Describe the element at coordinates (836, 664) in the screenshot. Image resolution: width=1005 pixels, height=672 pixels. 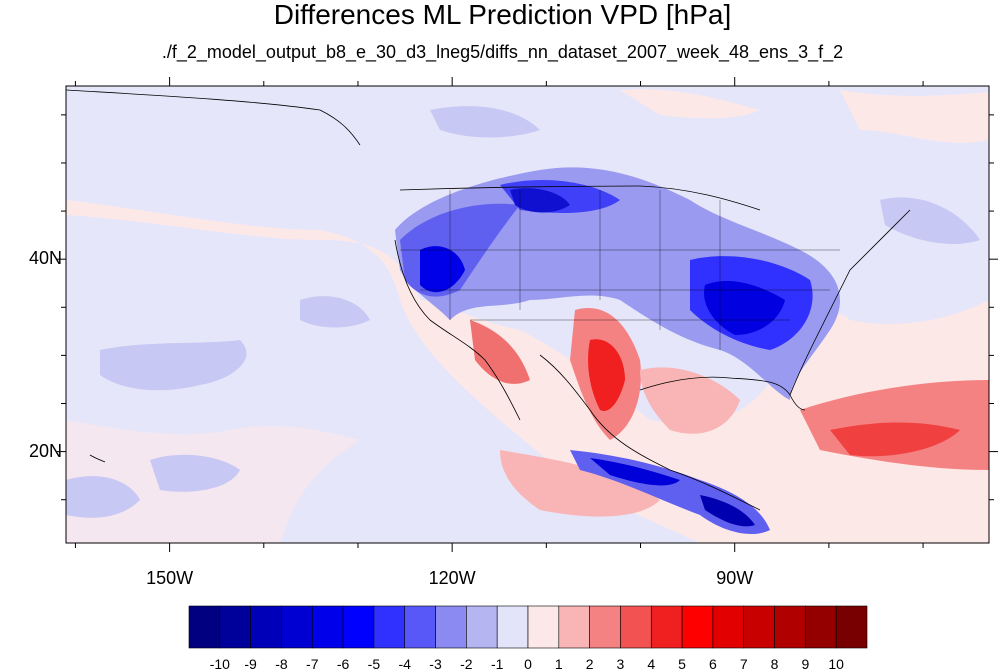
I see `colorbar-label: 10` at that location.